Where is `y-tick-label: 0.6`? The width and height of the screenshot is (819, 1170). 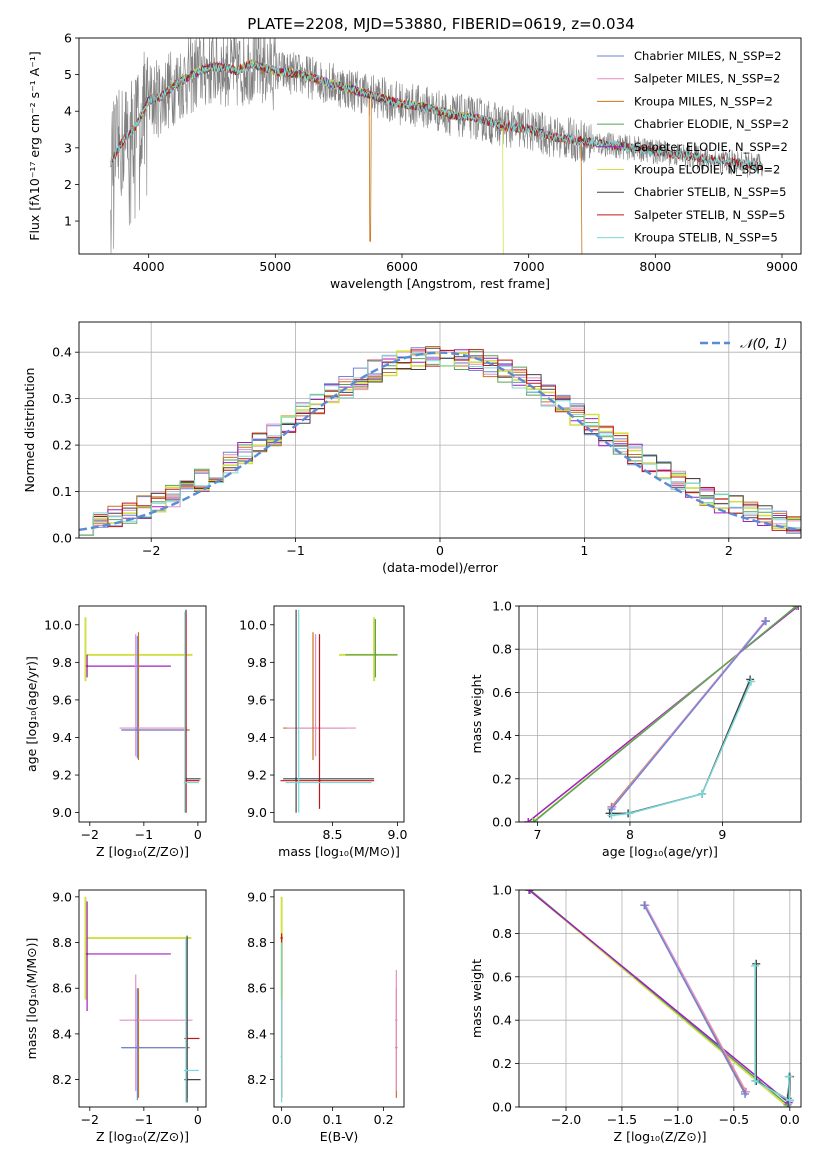
y-tick-label: 0.6 is located at coordinates (502, 692).